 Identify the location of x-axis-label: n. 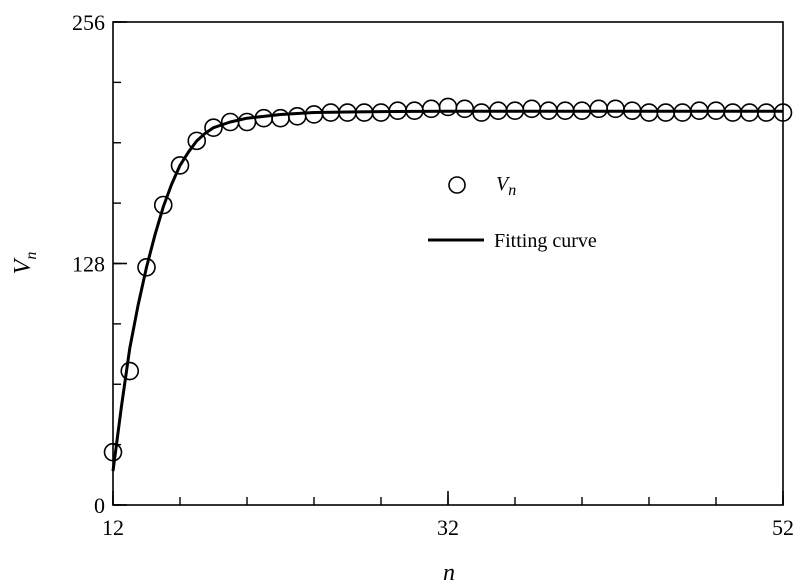
(449, 572).